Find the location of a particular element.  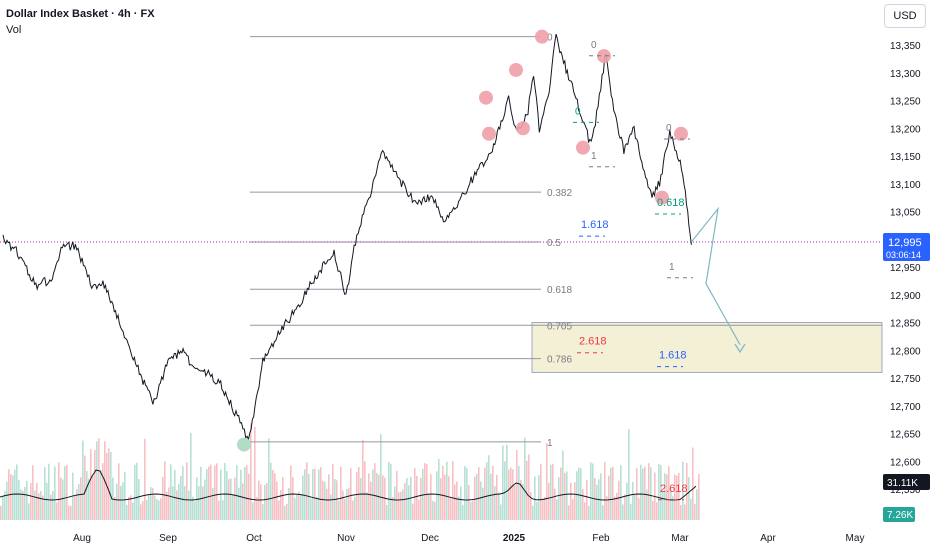

volume-label: Vol is located at coordinates (14, 30).